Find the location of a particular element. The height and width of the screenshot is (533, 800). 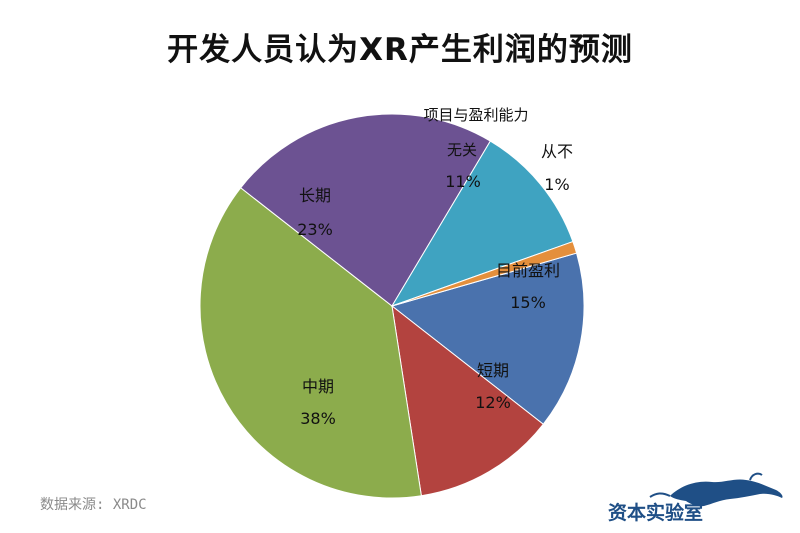

slice-label-mid: 中期 is located at coordinates (318, 386).